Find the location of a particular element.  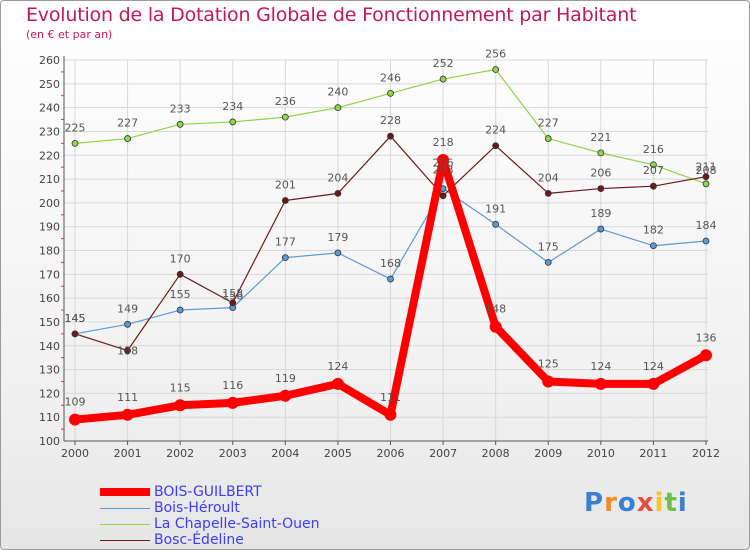

y-tick-label: 160 is located at coordinates (49, 298).